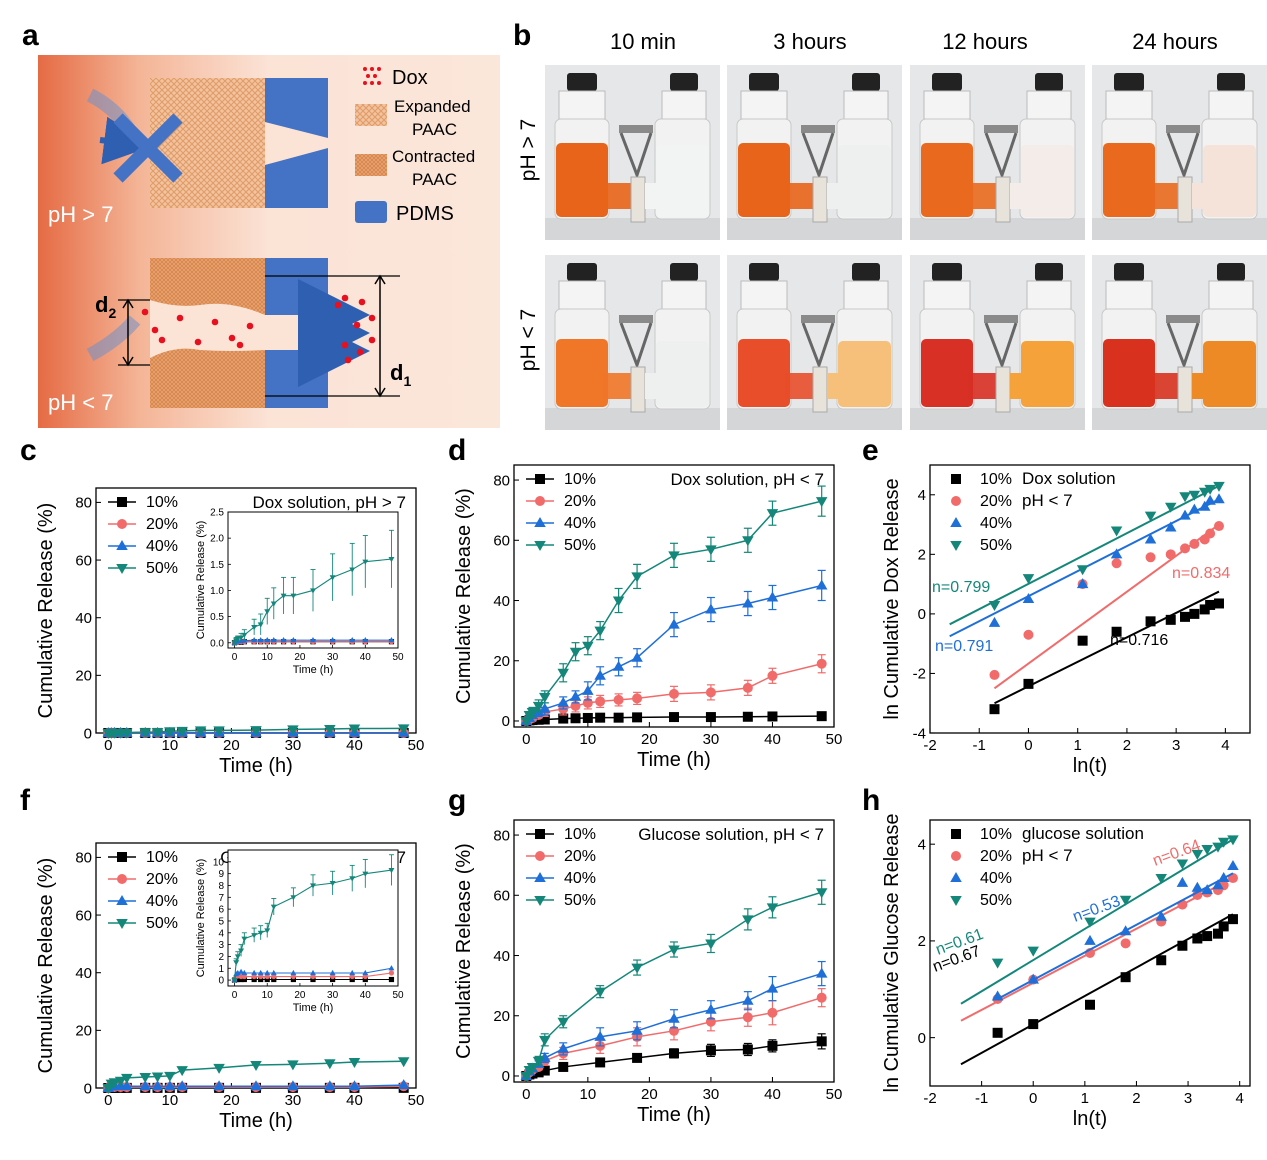 Image resolution: width=1267 pixels, height=1160 pixels. What do you see at coordinates (501, 956) in the screenshot?
I see `y-tick-label: 40` at bounding box center [501, 956].